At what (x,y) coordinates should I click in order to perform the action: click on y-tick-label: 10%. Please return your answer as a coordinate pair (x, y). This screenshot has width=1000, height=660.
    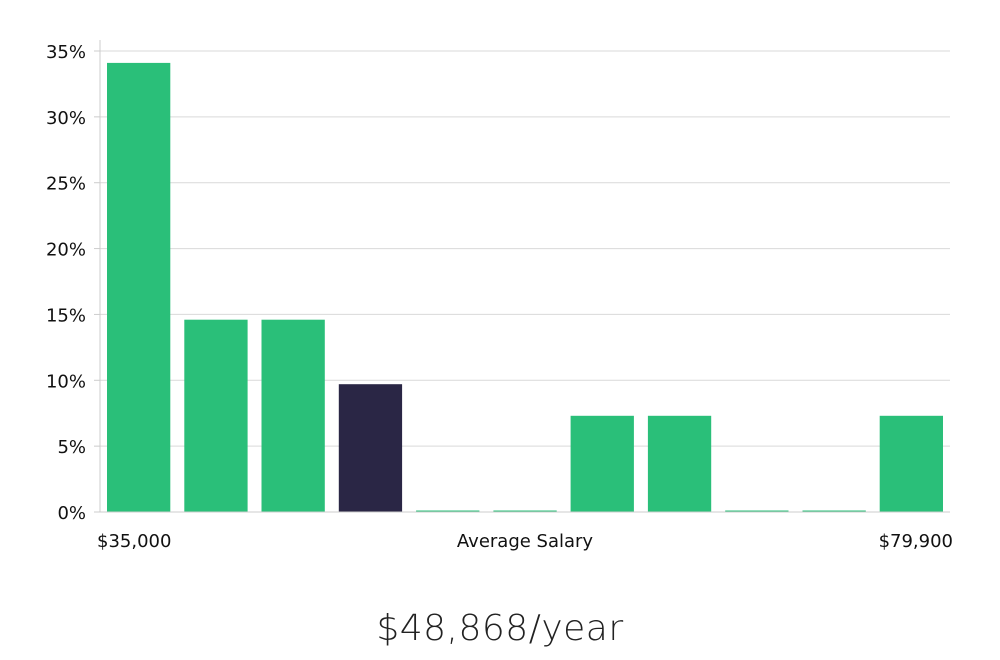
    Looking at the image, I should click on (66, 381).